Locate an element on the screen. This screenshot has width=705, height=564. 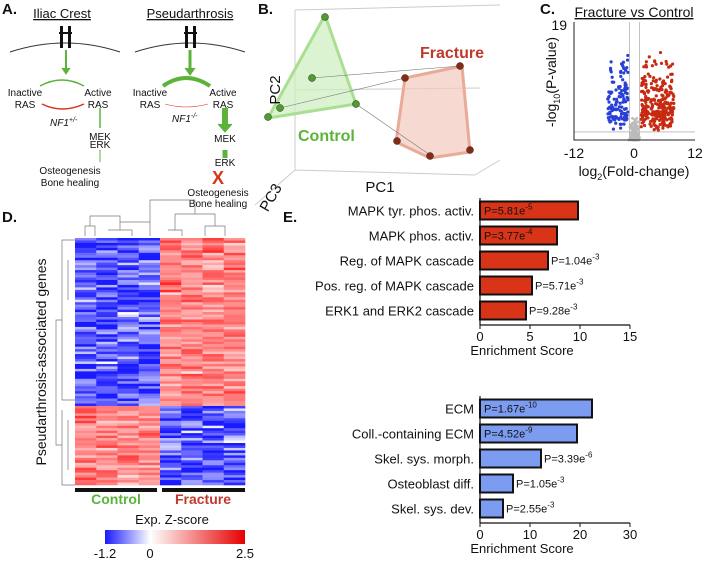
p-value-exponent: -3 is located at coordinates (551, 505).